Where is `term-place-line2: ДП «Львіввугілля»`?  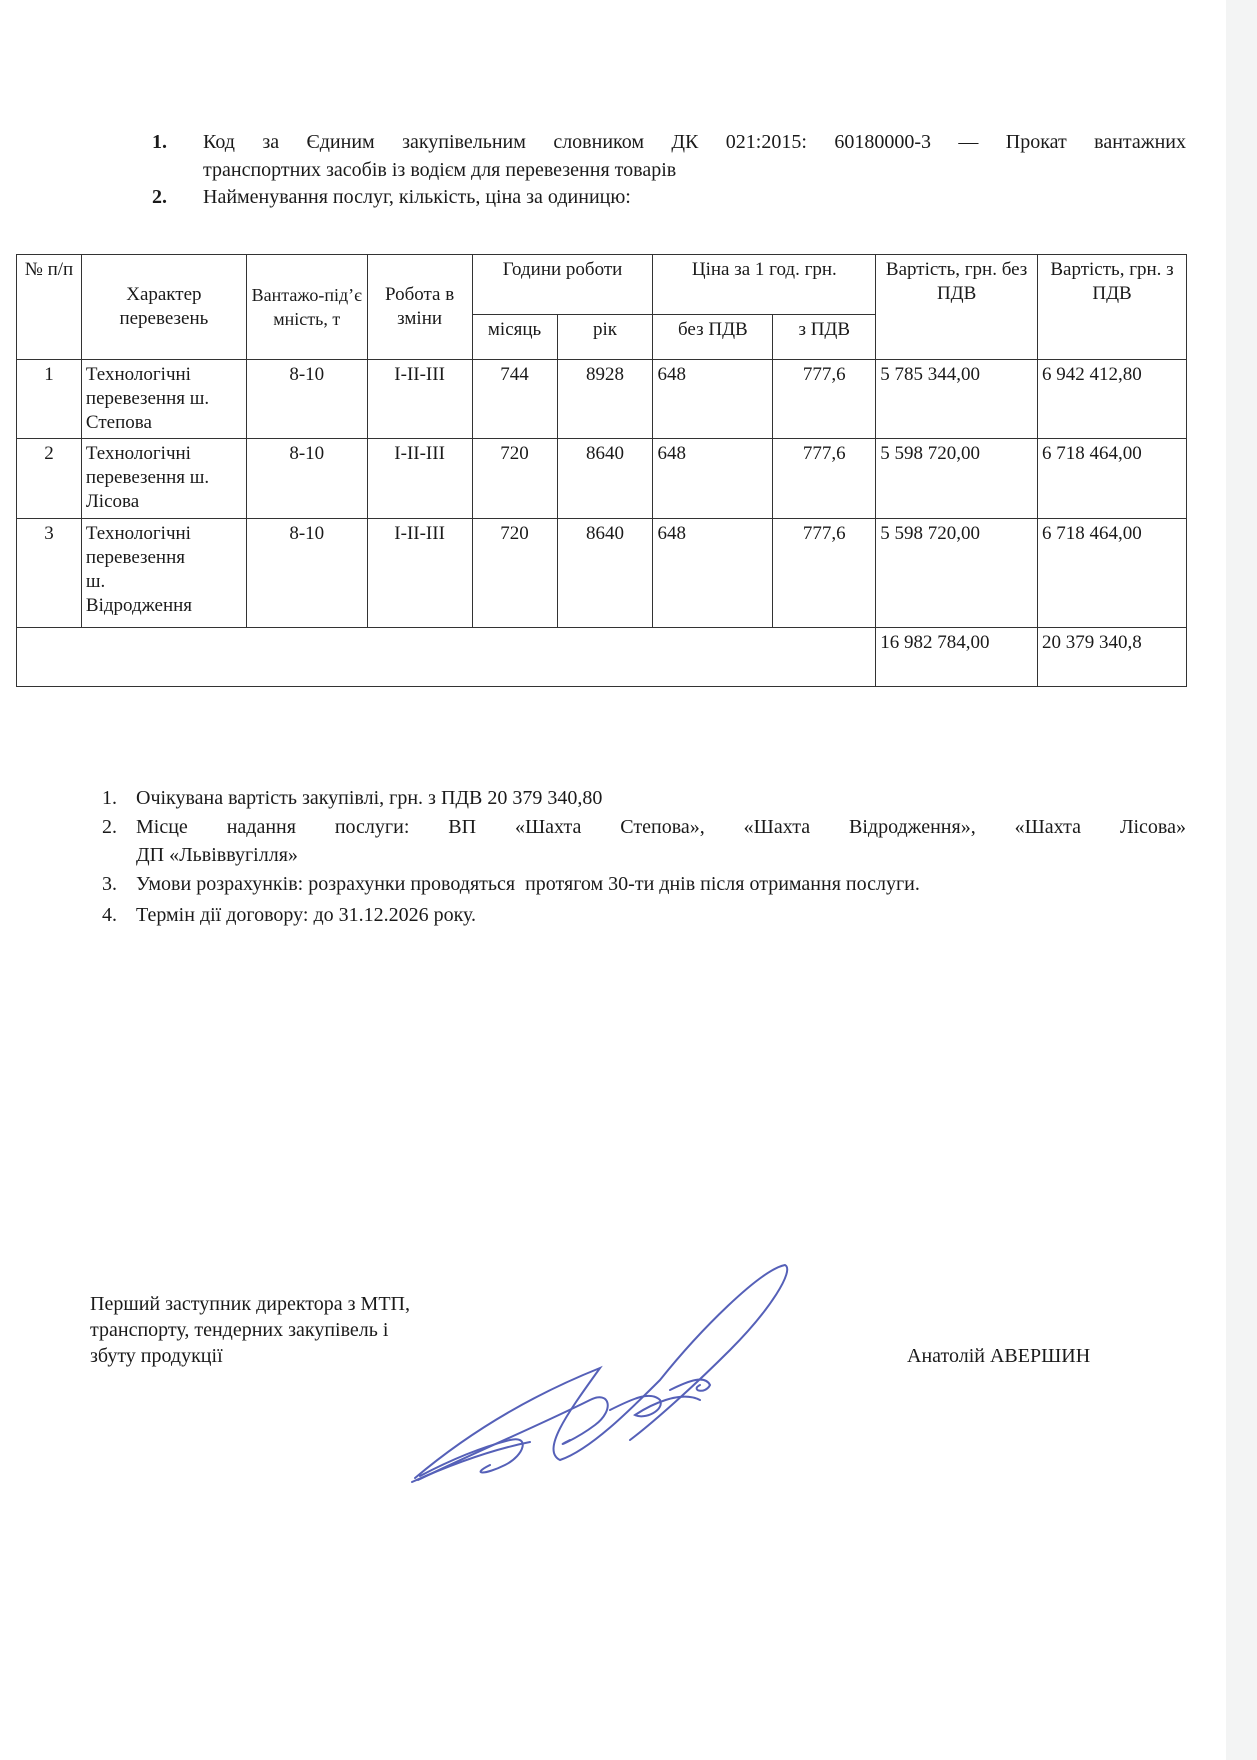
term-place-line2: ДП «Львіввугілля» is located at coordinates (217, 855).